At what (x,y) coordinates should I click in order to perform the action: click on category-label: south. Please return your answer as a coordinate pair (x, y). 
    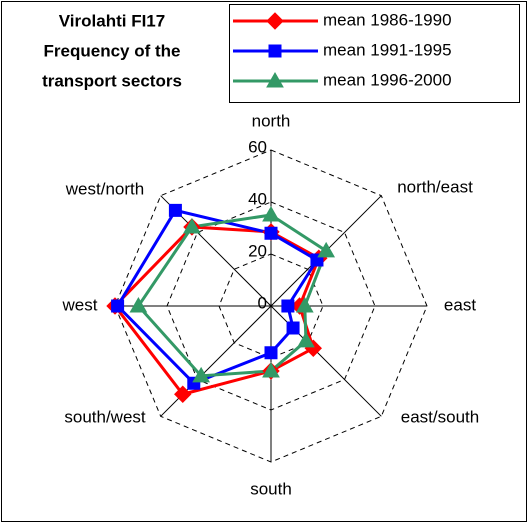
    Looking at the image, I should click on (271, 488).